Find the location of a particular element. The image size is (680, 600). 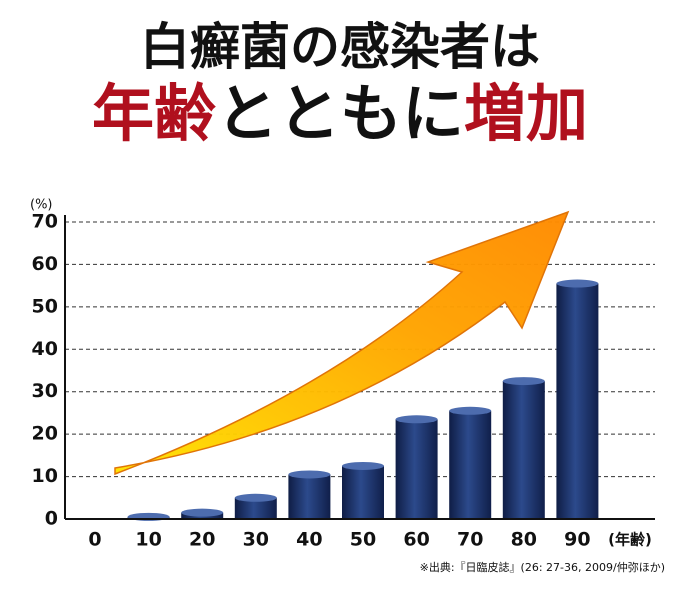

title-part: 白癬菌の感染者は is located at coordinates (340, 47).